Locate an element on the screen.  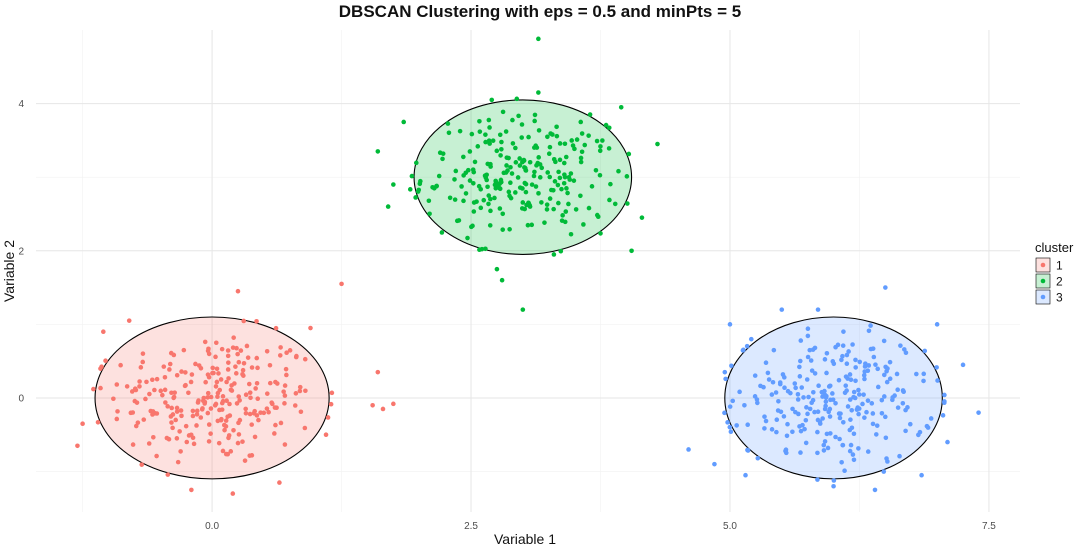
legend-item-2: 2 is located at coordinates (1049, 281).